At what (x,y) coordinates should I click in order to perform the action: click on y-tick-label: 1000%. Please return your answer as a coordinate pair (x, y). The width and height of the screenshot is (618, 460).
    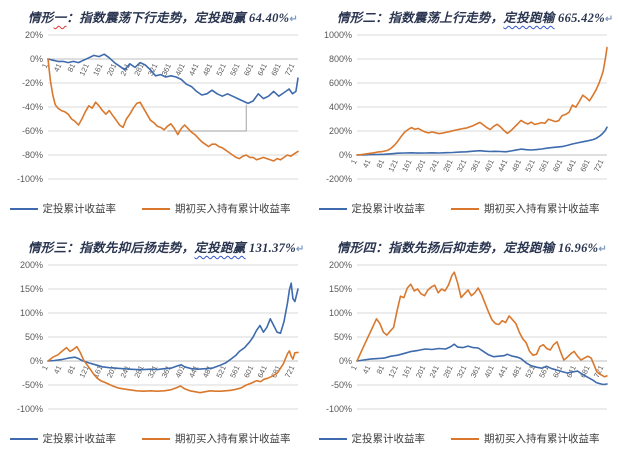
    Looking at the image, I should click on (338, 35).